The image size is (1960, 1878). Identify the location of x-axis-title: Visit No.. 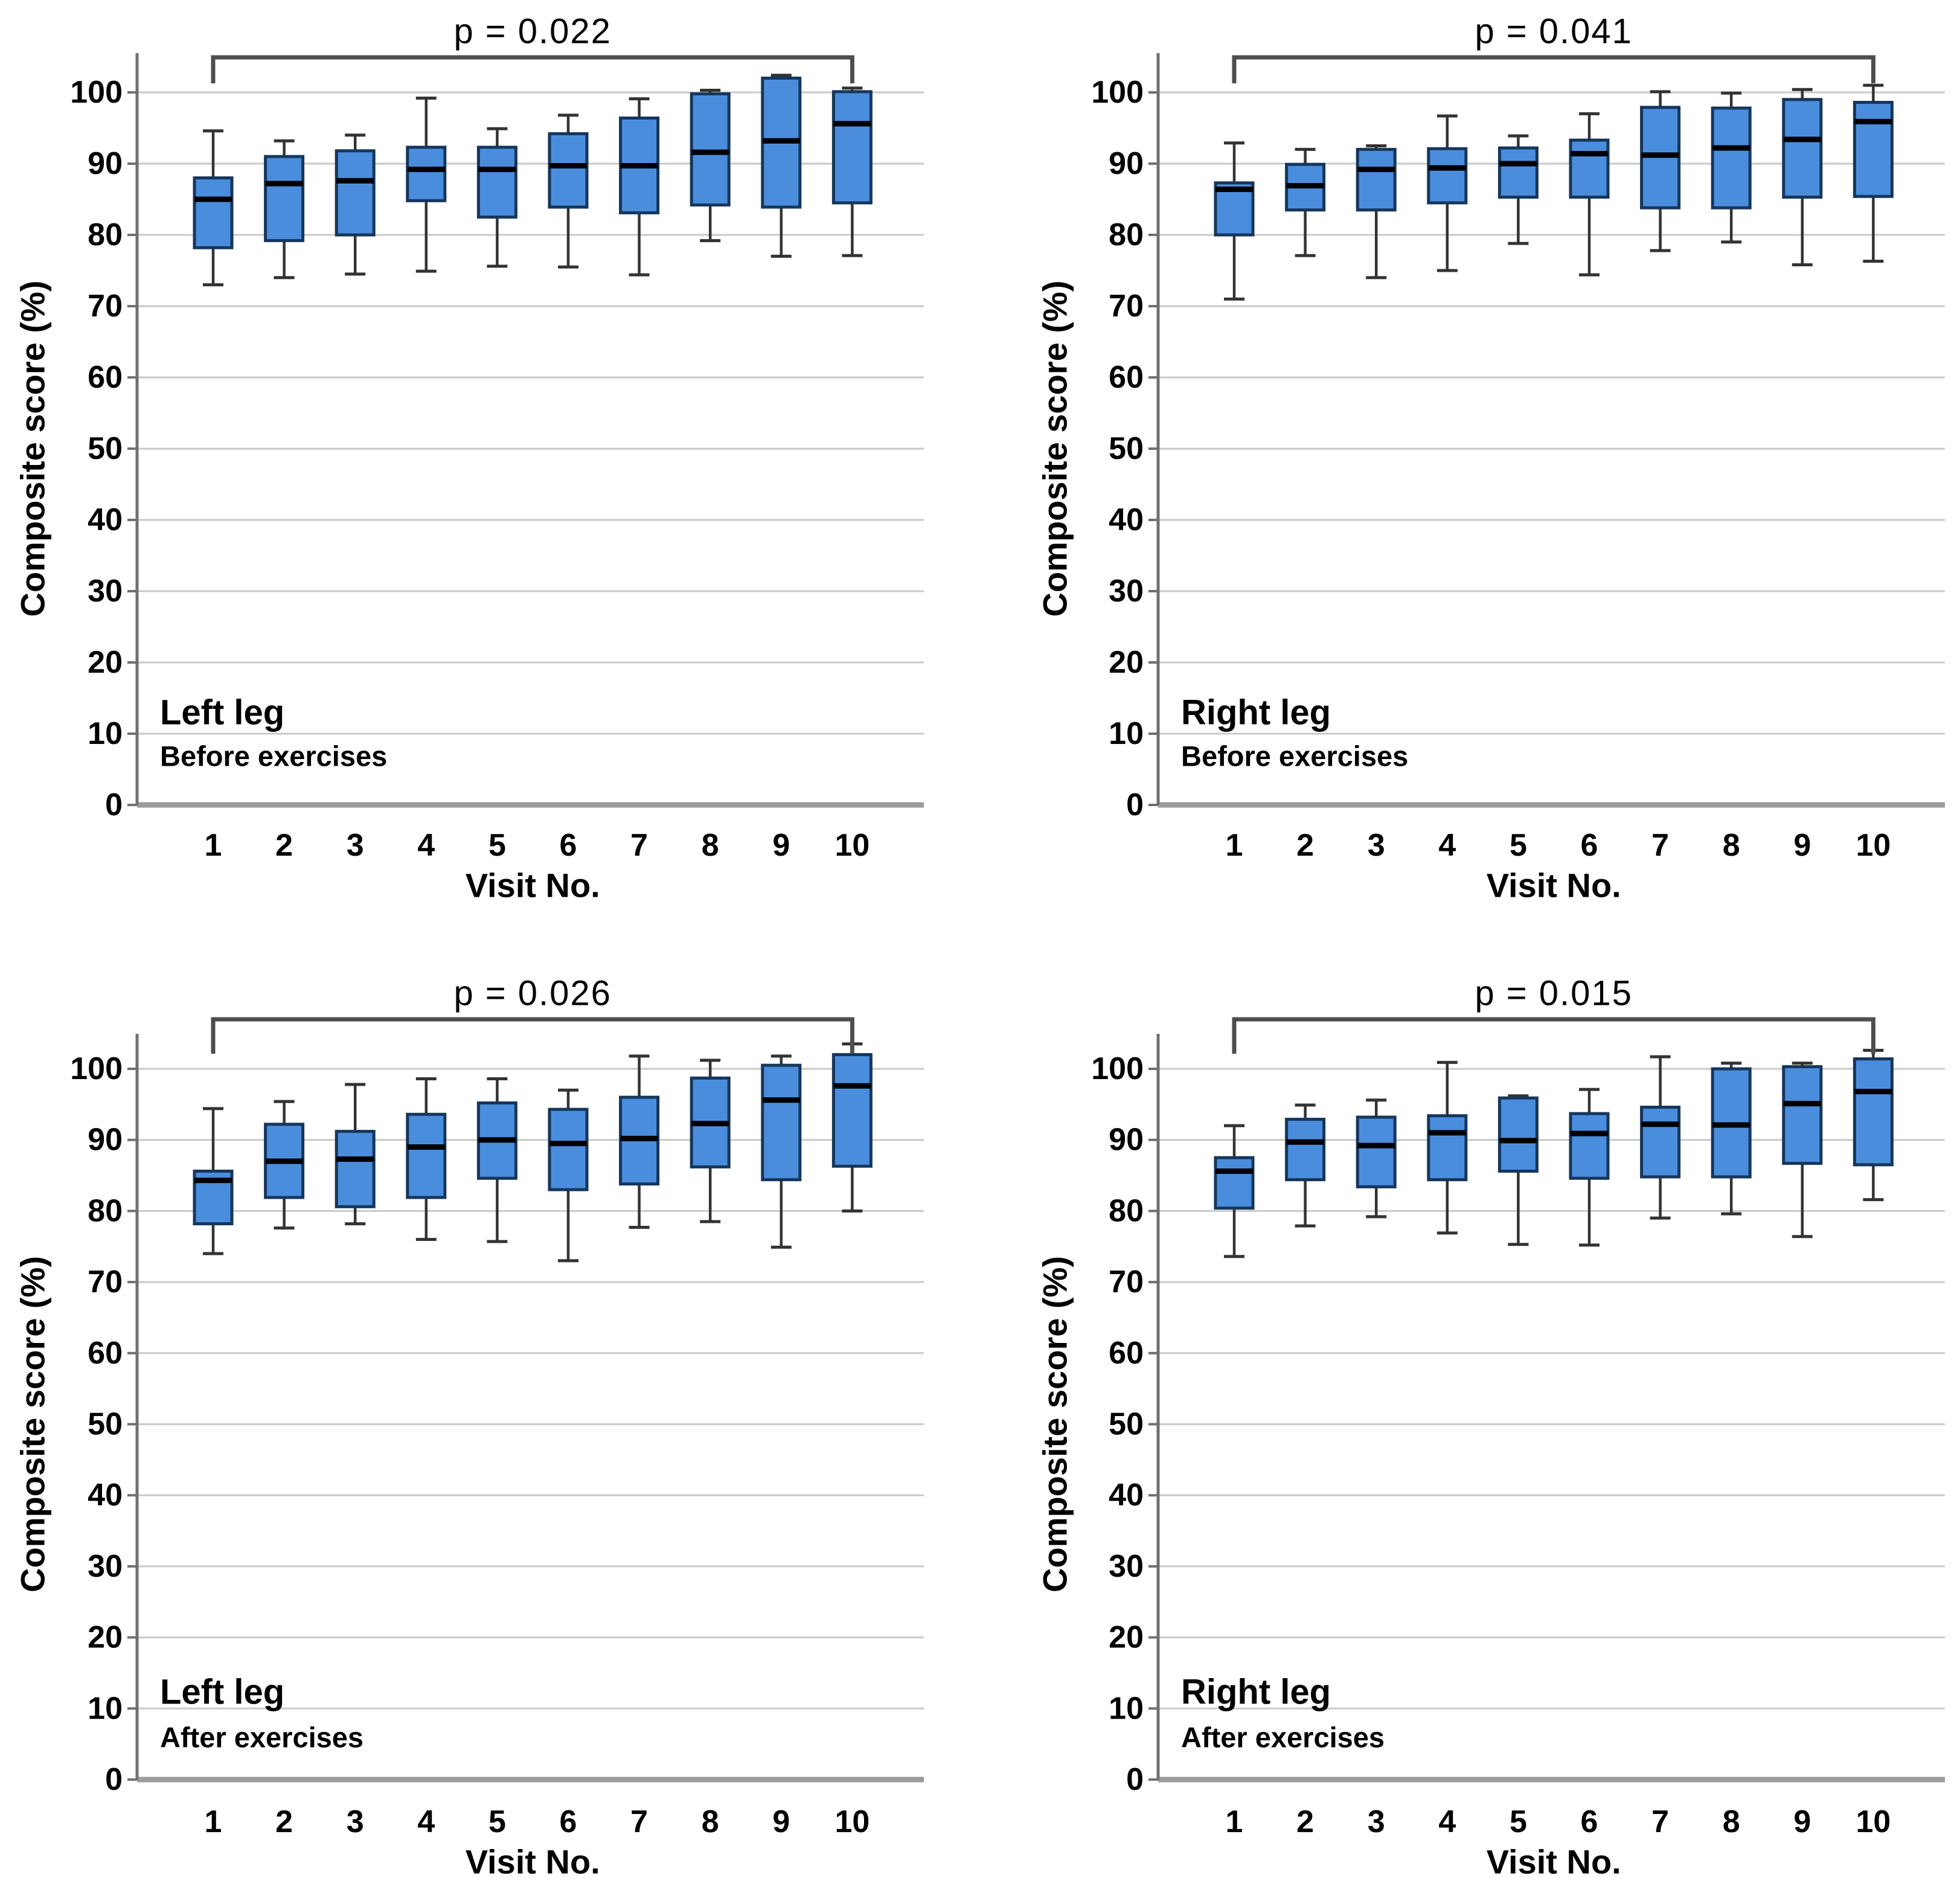
(1554, 1861).